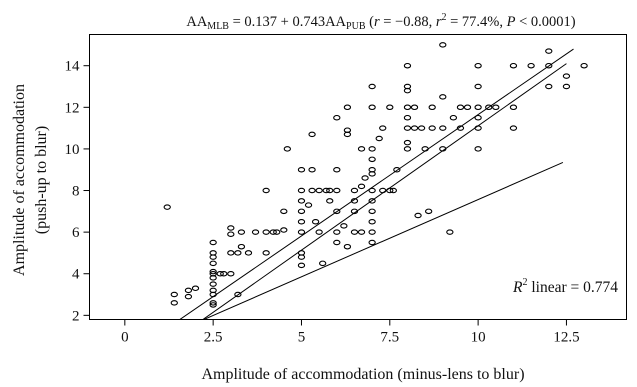 This screenshot has width=637, height=387. What do you see at coordinates (125, 338) in the screenshot?
I see `x-tick-label: 0` at bounding box center [125, 338].